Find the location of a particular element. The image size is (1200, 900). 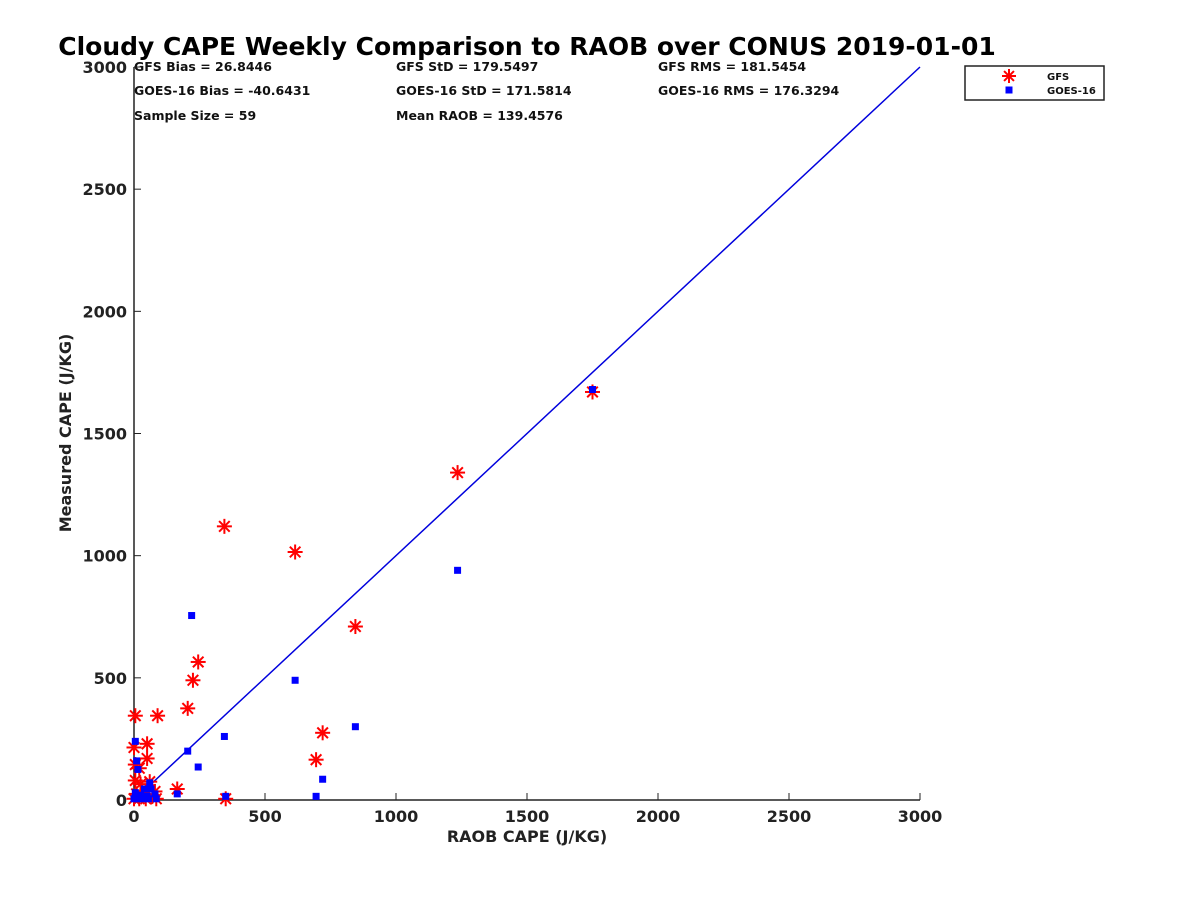

stat-text: GOES-16 Bias = -40.6431 is located at coordinates (222, 90).